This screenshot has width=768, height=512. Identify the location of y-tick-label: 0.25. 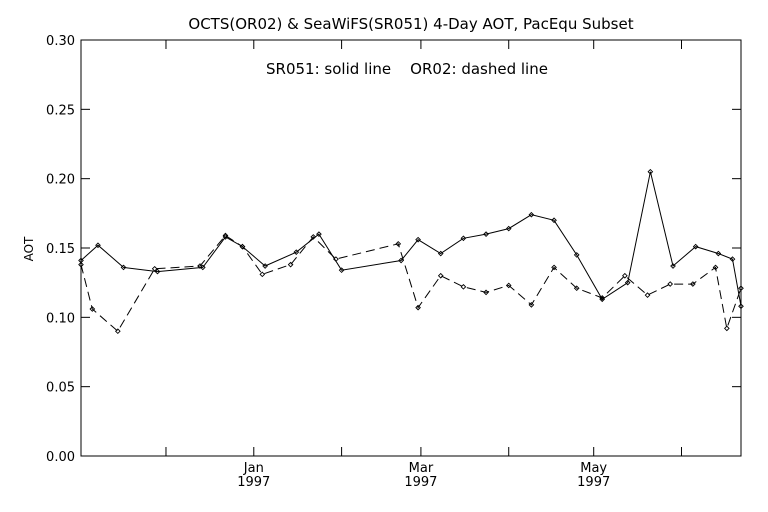
(60, 110).